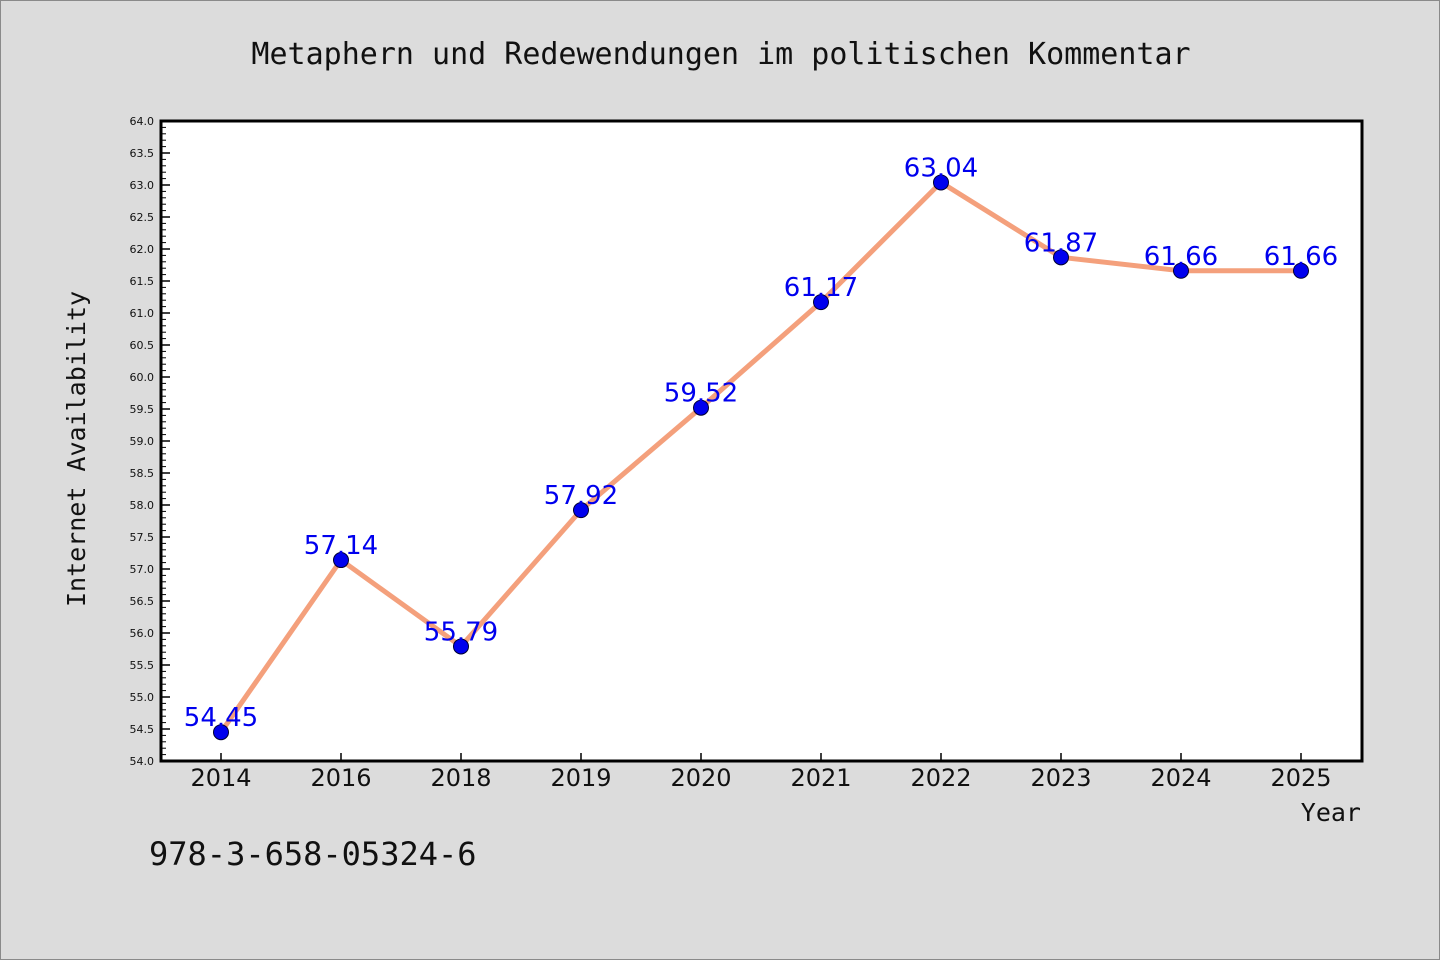 This screenshot has height=960, width=1440. Describe the element at coordinates (142, 185) in the screenshot. I see `y-tick-label: 63.0` at that location.